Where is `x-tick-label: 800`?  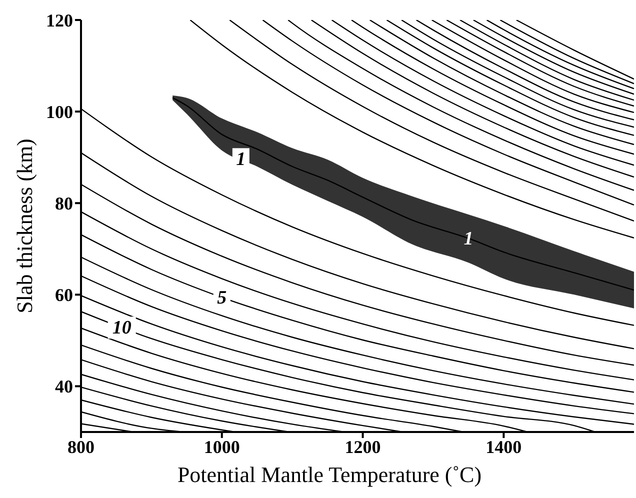
x-tick-label: 800 is located at coordinates (81, 446).